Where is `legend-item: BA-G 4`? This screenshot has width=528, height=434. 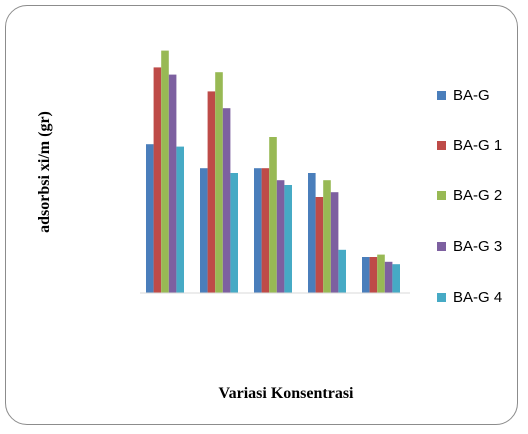
legend-item: BA-G 4 is located at coordinates (469, 297).